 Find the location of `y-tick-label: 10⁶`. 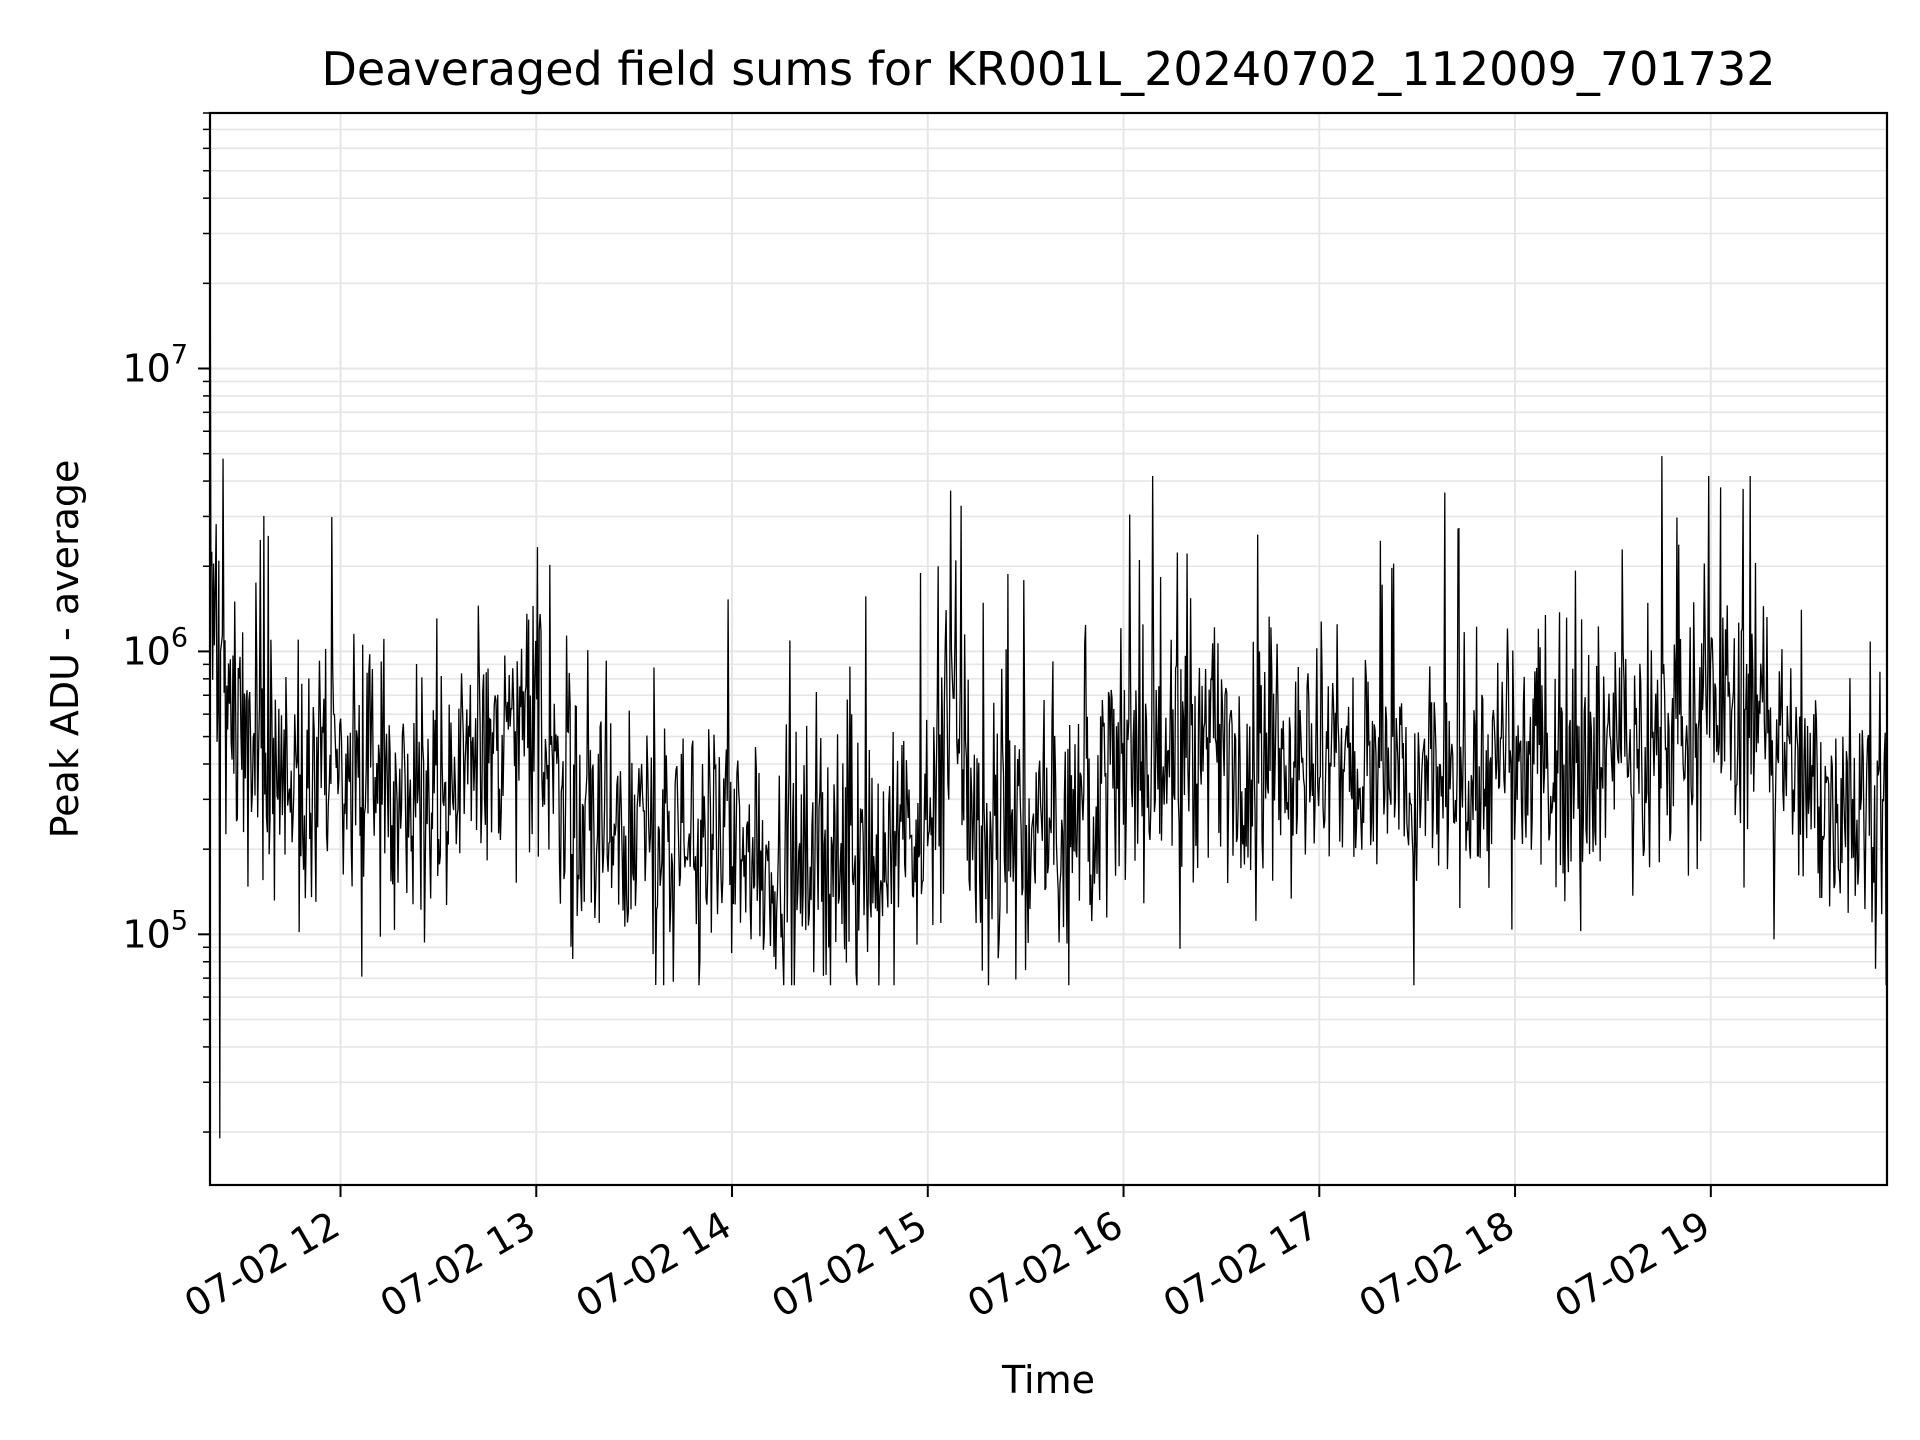

y-tick-label: 10⁶ is located at coordinates (155, 647).